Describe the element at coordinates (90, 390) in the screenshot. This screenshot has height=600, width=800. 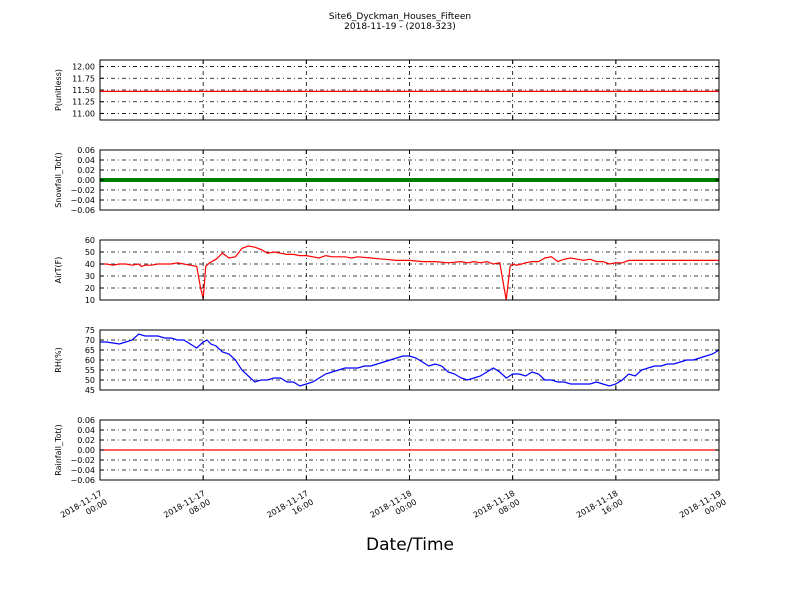
I see `y-tick-label: 45` at that location.